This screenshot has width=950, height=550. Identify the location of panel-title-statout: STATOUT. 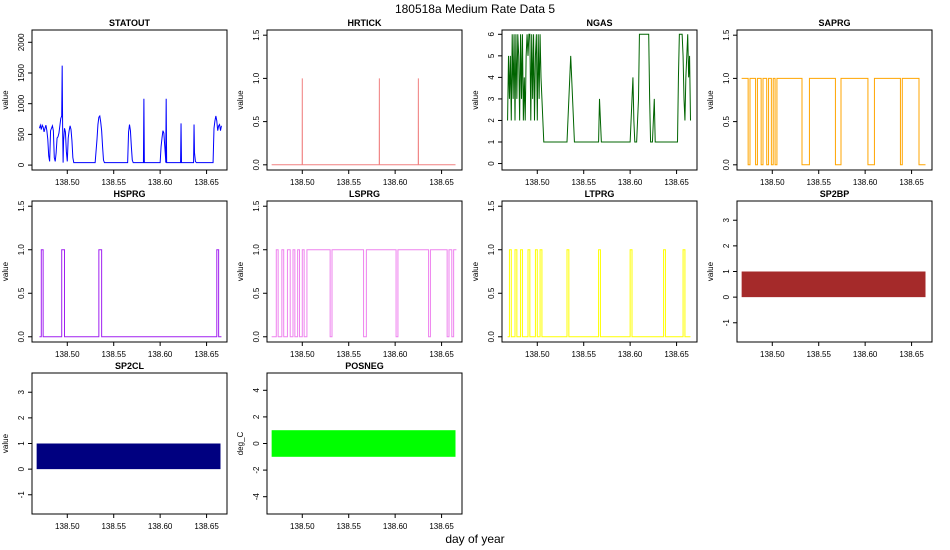
(129, 23).